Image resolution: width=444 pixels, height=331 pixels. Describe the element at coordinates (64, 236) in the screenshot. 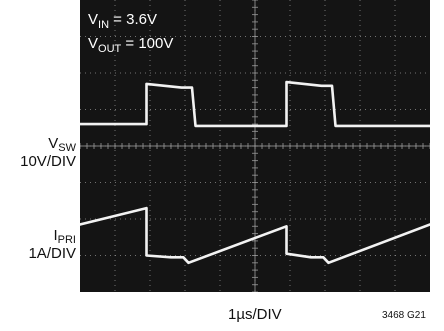

I see `channel-label-ipri: IPRI` at that location.